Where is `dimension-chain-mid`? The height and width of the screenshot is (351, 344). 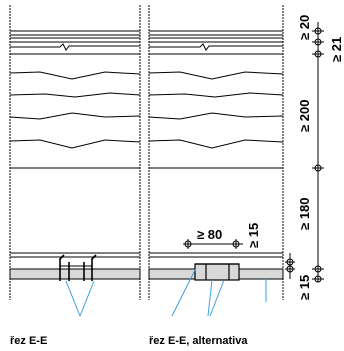
dimension-chain-mid is located at coordinates (290, 266).